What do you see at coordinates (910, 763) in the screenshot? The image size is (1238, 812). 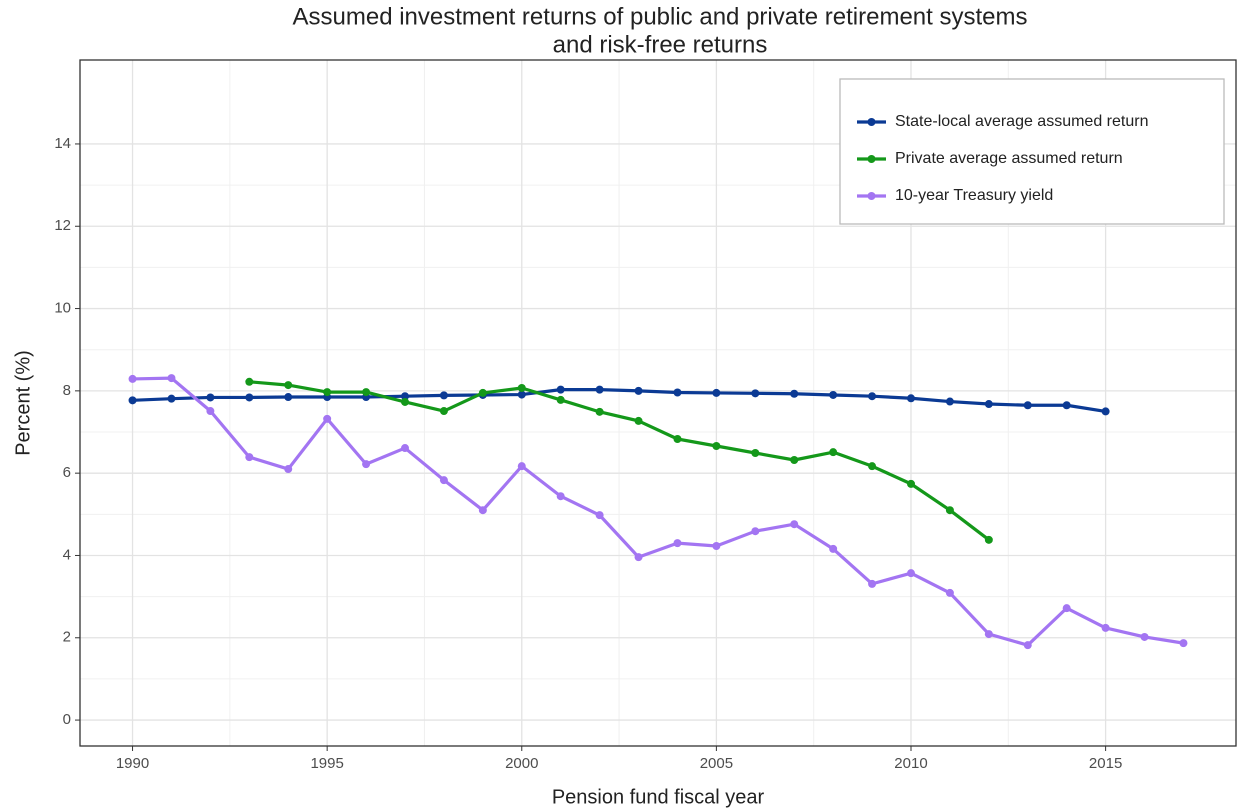 I see `x-tick-label: 2010` at bounding box center [910, 763].